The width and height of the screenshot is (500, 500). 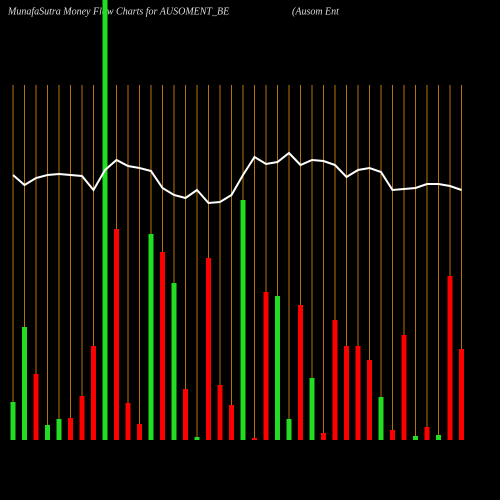 I want to click on chart-subtitle: (Ausom Ent, so click(x=315, y=11).